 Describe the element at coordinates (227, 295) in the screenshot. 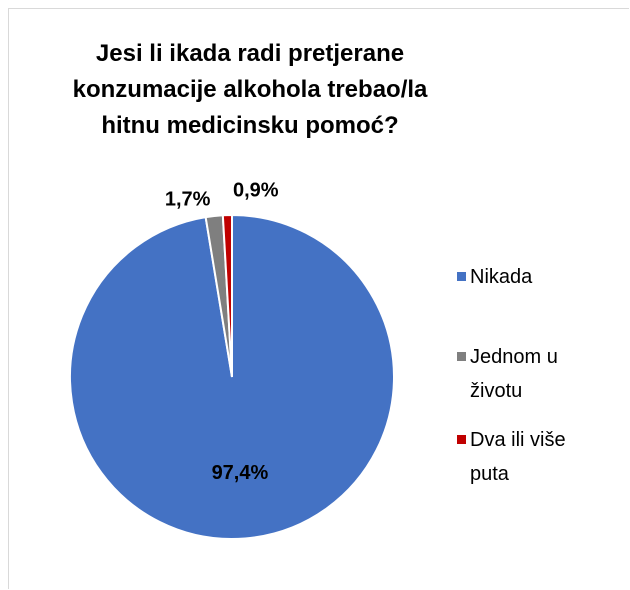

I see `pie-slice` at that location.